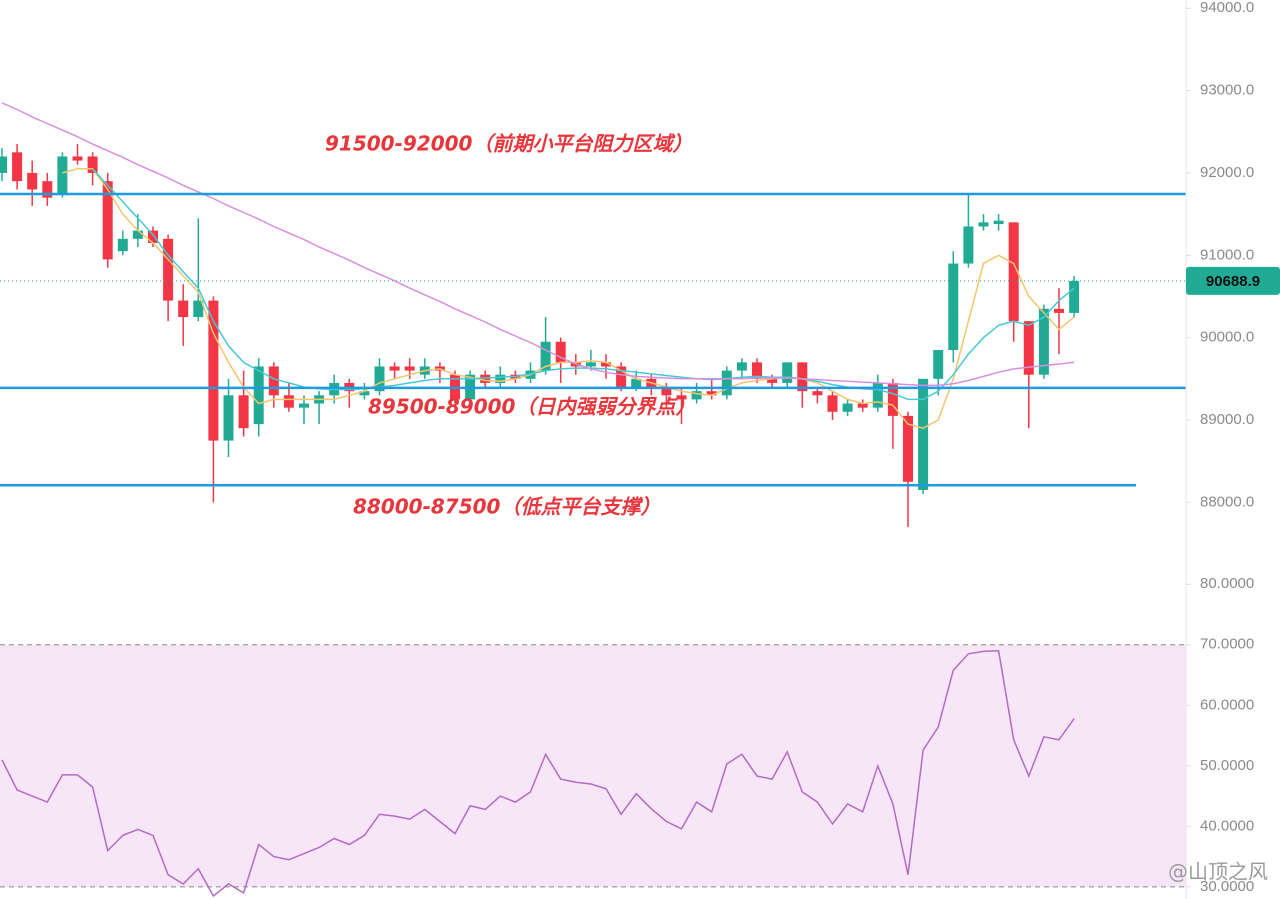  What do you see at coordinates (508, 144) in the screenshot?
I see `annotation: 91500-92000（前期小平台阻力区域）` at bounding box center [508, 144].